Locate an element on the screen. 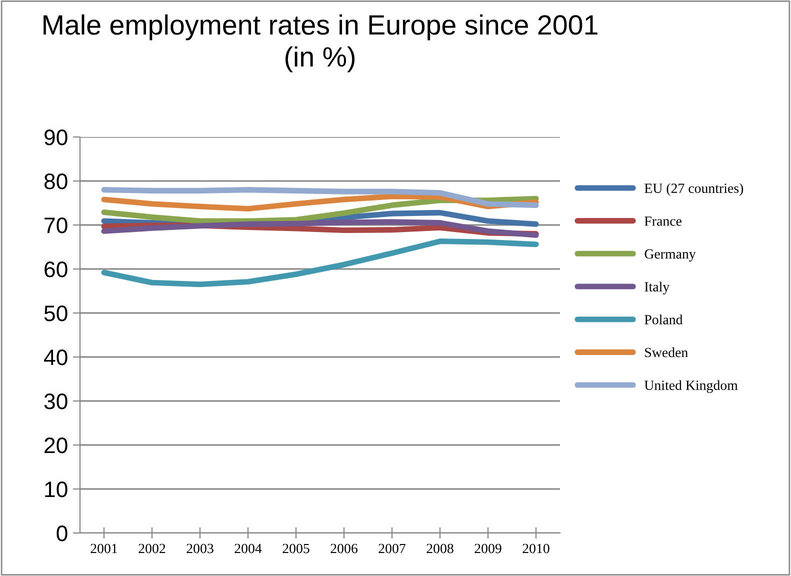 The width and height of the screenshot is (791, 576). x-tick-label: 2003 is located at coordinates (200, 549).